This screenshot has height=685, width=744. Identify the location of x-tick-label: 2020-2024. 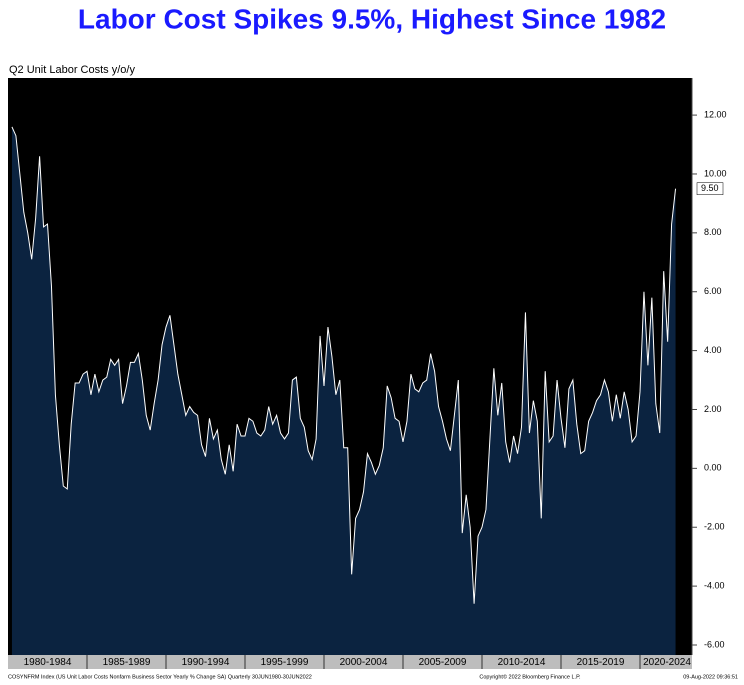
(667, 662).